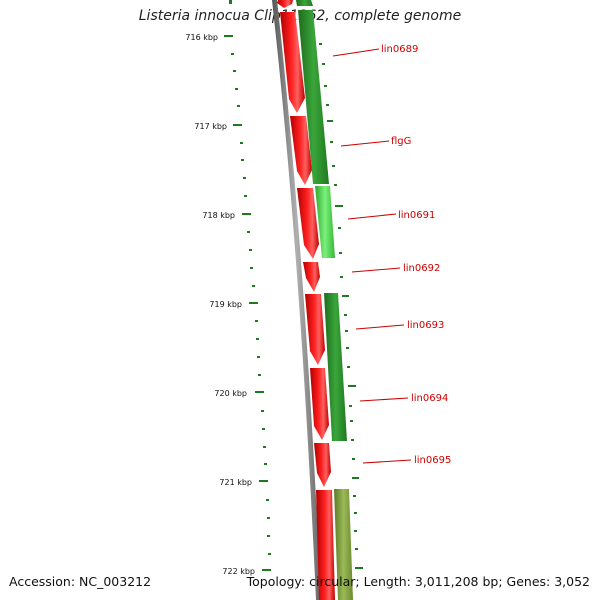 The image size is (600, 600). I want to click on tick-label: 721 kbp, so click(235, 482).